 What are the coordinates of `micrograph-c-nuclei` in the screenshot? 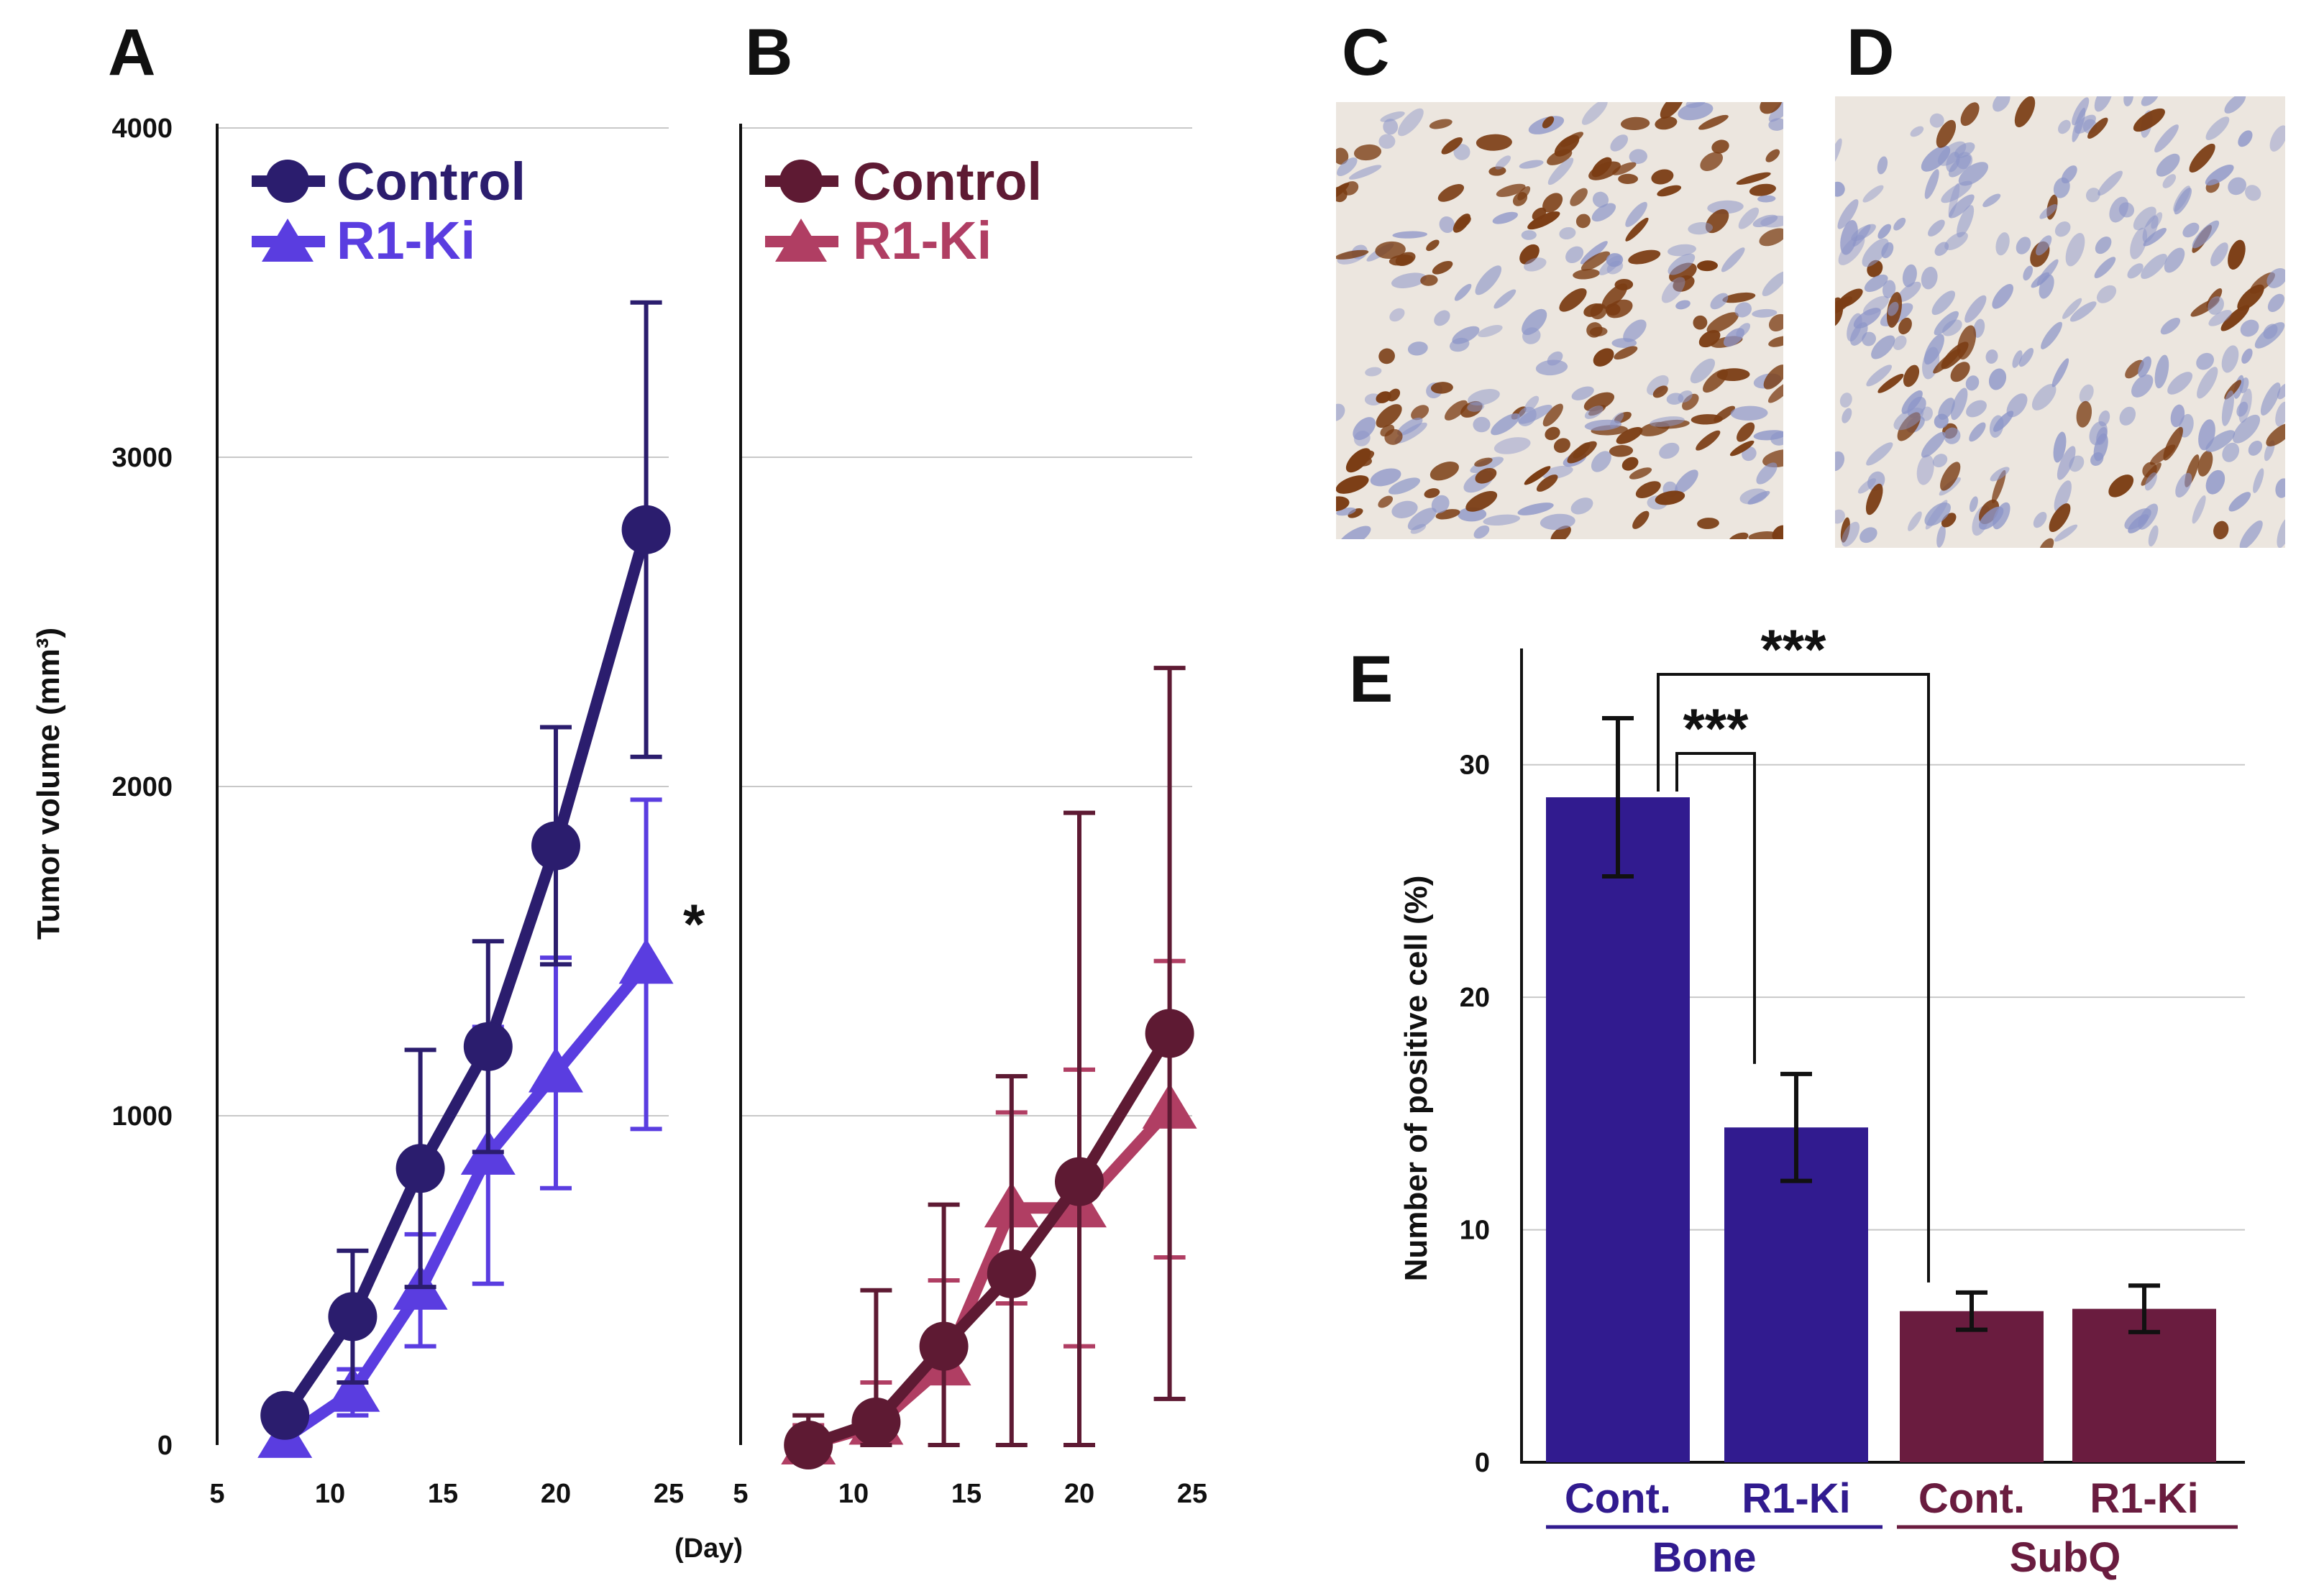 It's located at (1559, 320).